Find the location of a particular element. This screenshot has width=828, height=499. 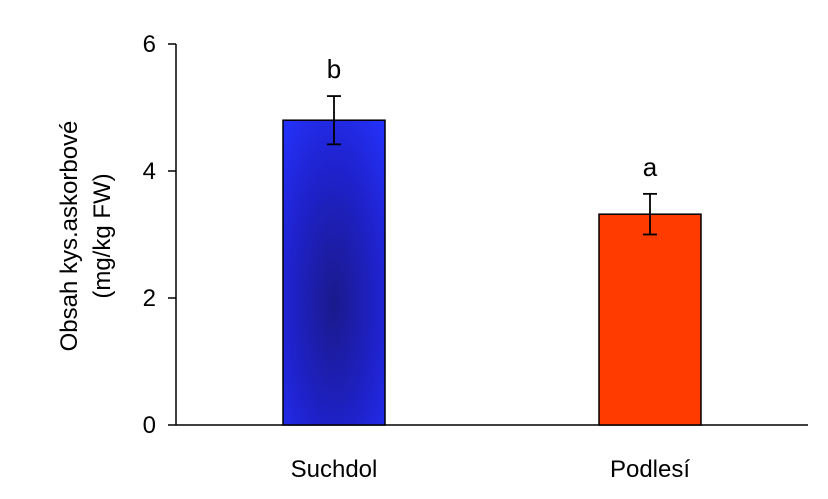

significance-letter: a is located at coordinates (650, 167).